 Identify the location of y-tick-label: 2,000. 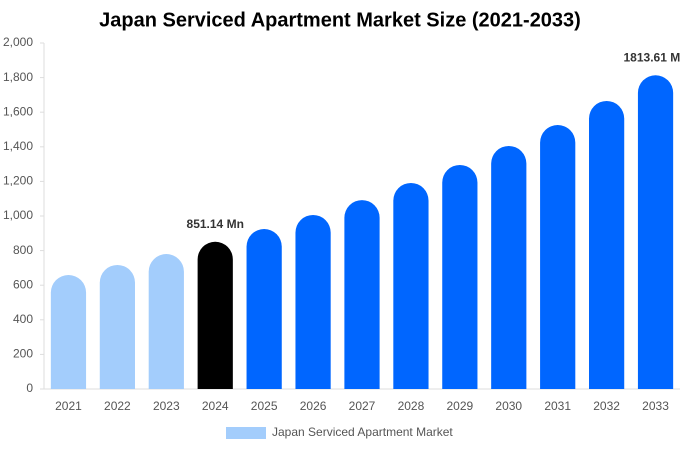
(18, 42).